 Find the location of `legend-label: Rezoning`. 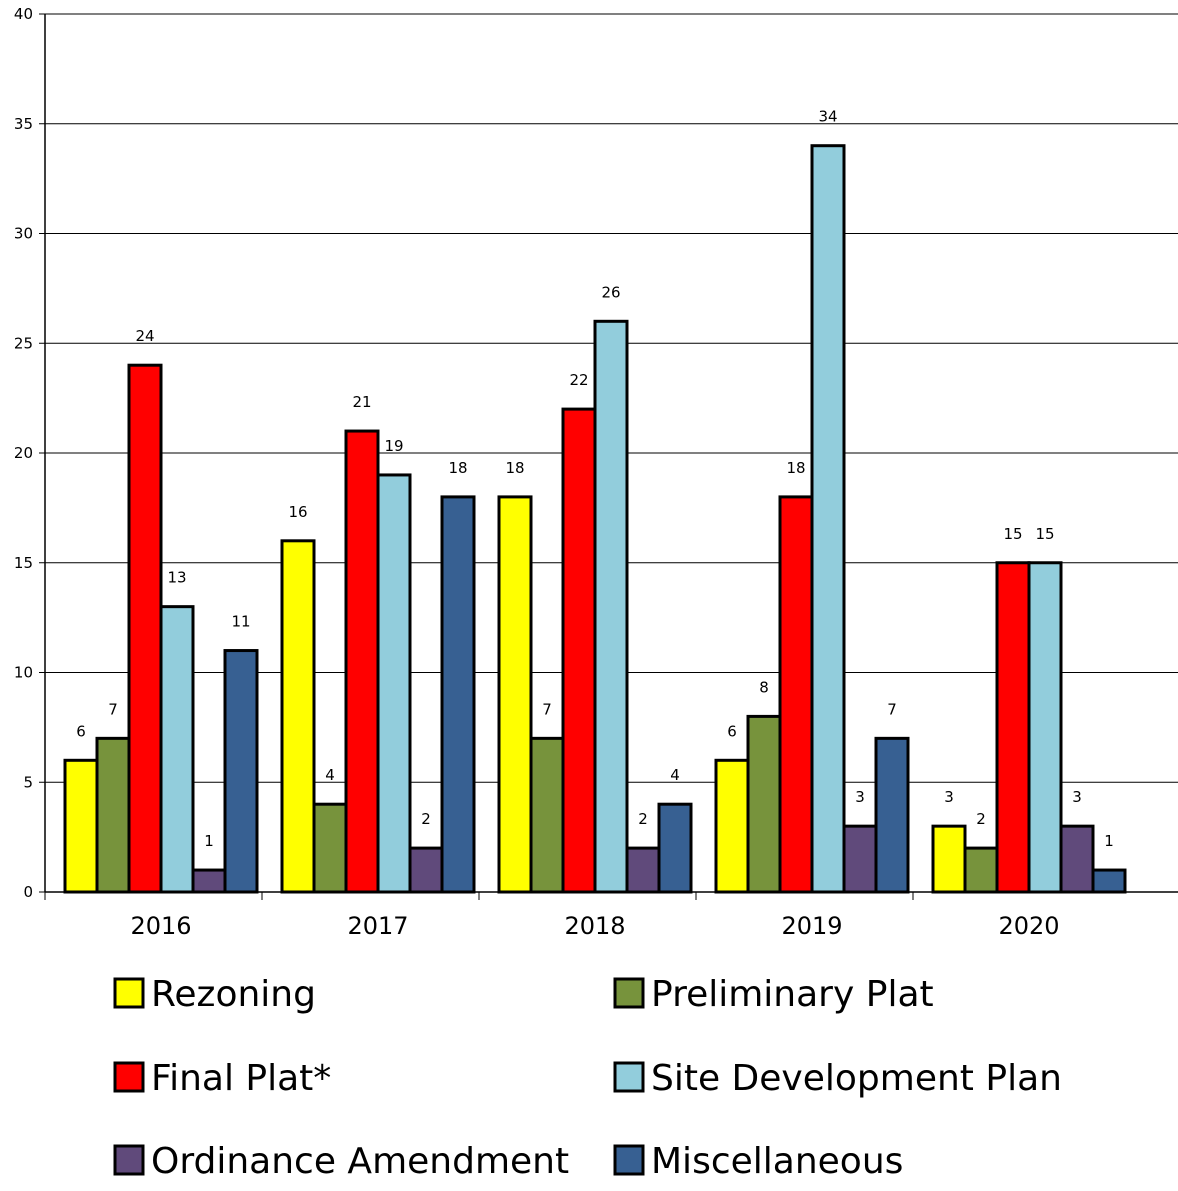

legend-label: Rezoning is located at coordinates (233, 994).